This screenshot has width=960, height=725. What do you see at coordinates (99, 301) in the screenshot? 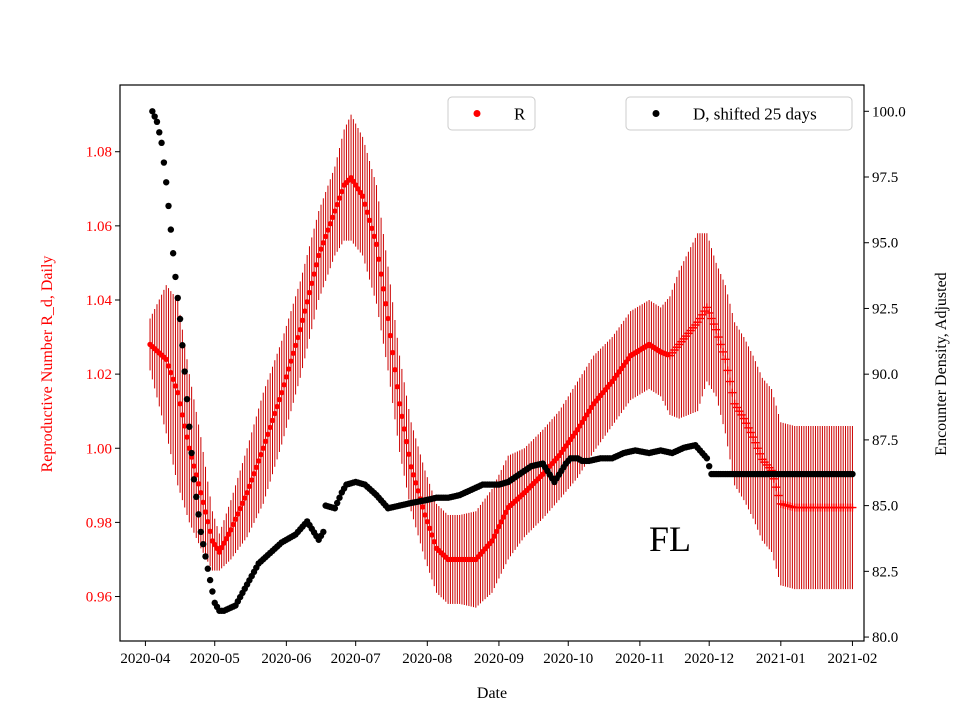
I see `y-left-tick-label: 1.04` at bounding box center [99, 301].